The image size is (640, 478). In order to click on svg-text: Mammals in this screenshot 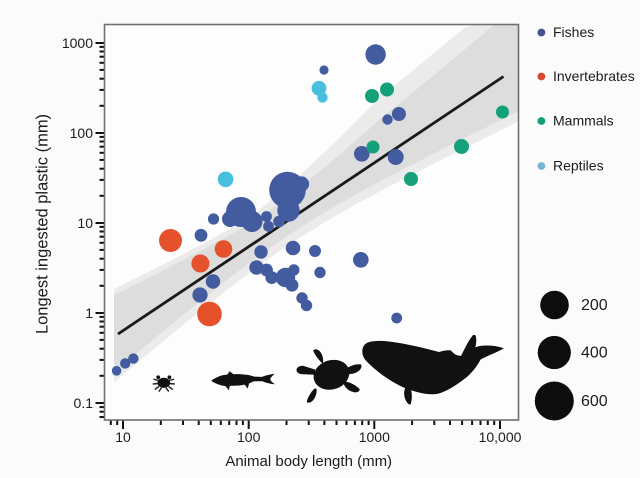, I will do `click(583, 121)`.